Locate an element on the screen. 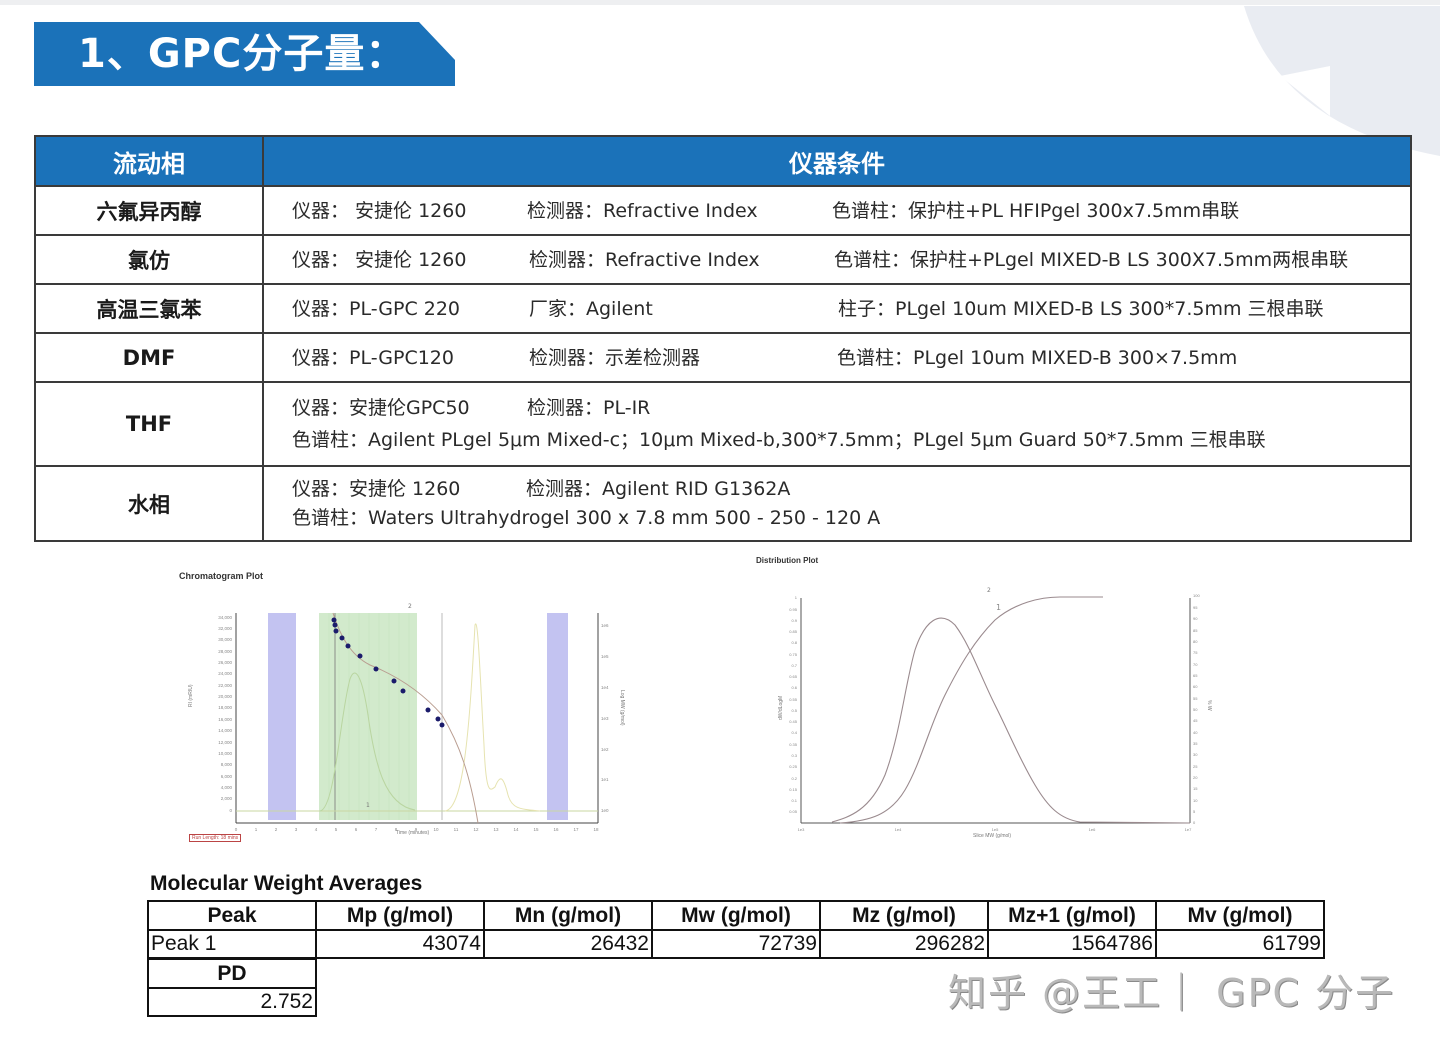  section-title: 1、GPC分子量： is located at coordinates (242, 54).